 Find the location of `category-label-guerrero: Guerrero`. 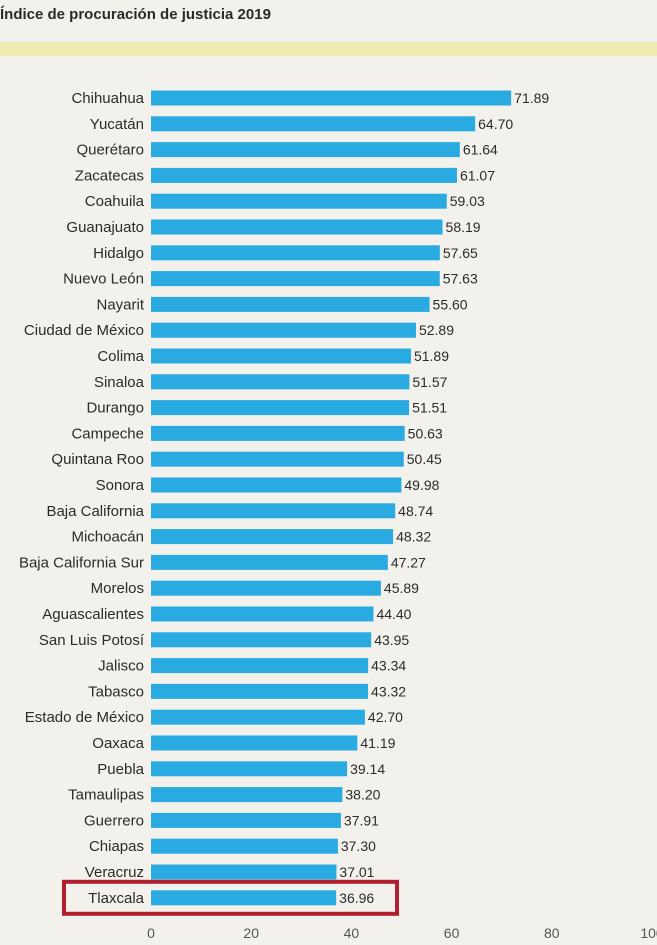

category-label-guerrero: Guerrero is located at coordinates (114, 820).